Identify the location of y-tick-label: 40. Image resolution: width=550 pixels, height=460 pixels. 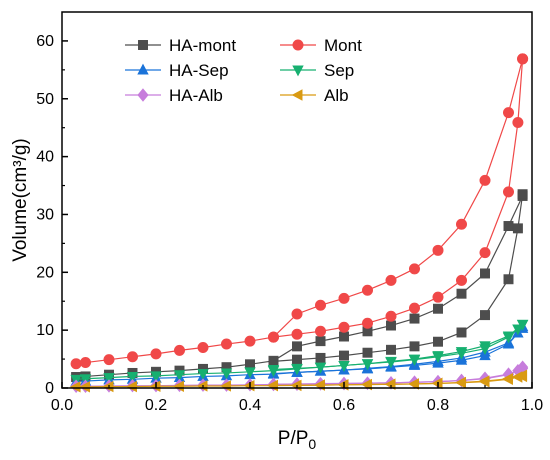
(45, 157).